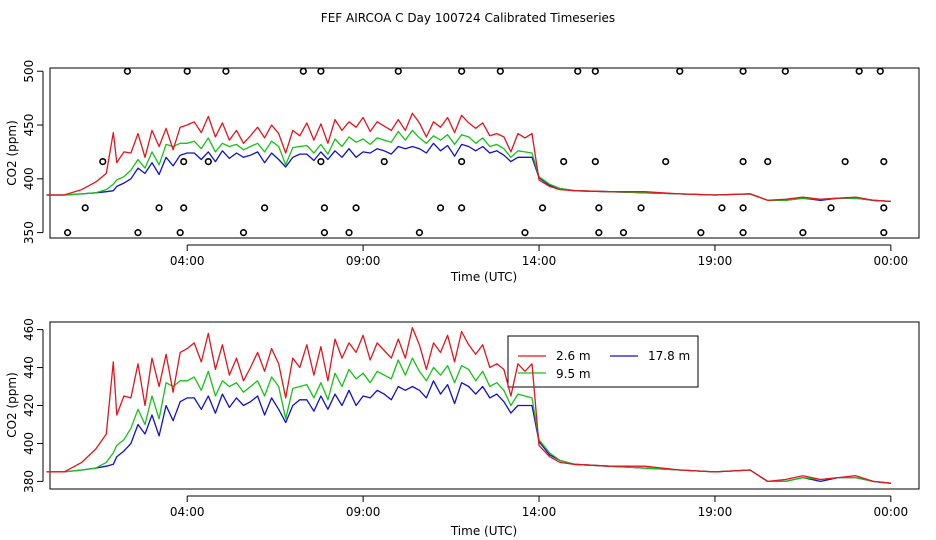  What do you see at coordinates (29, 71) in the screenshot?
I see `top-y-tick-label: 500` at bounding box center [29, 71].